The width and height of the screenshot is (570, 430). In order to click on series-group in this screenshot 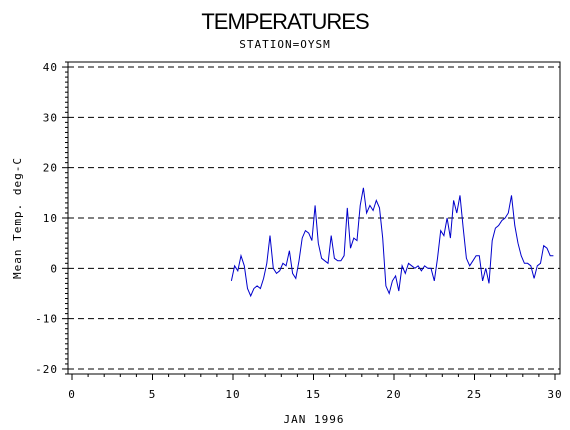, I will do `click(392, 242)`.